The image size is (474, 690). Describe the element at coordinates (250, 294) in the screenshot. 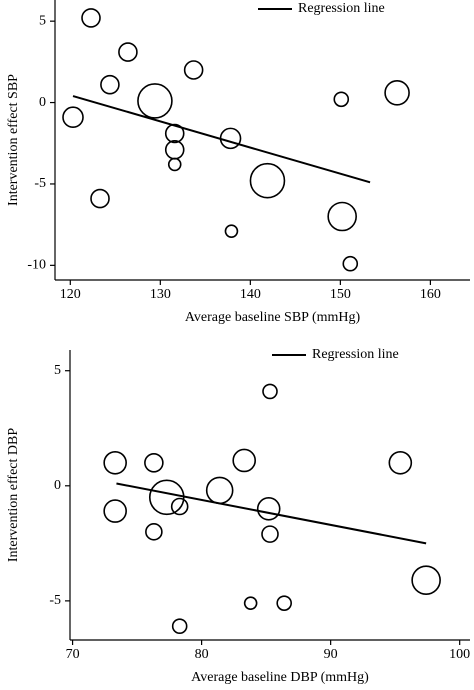

I see `x-tick-label: 140` at that location.